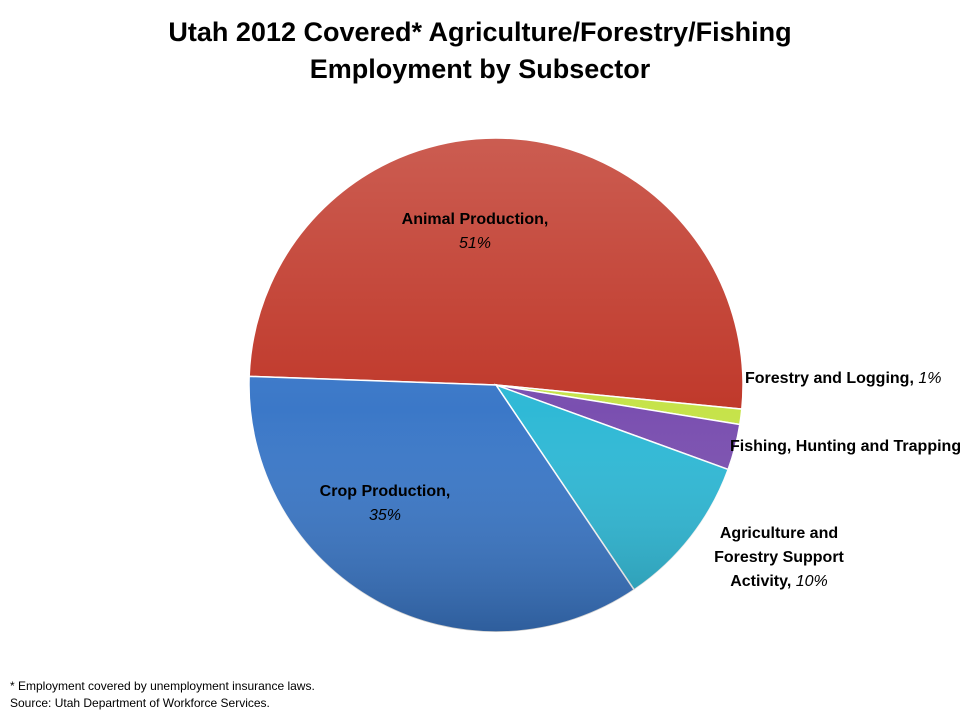  Describe the element at coordinates (385, 491) in the screenshot. I see `slice-name-crop-production: Crop Production,` at that location.